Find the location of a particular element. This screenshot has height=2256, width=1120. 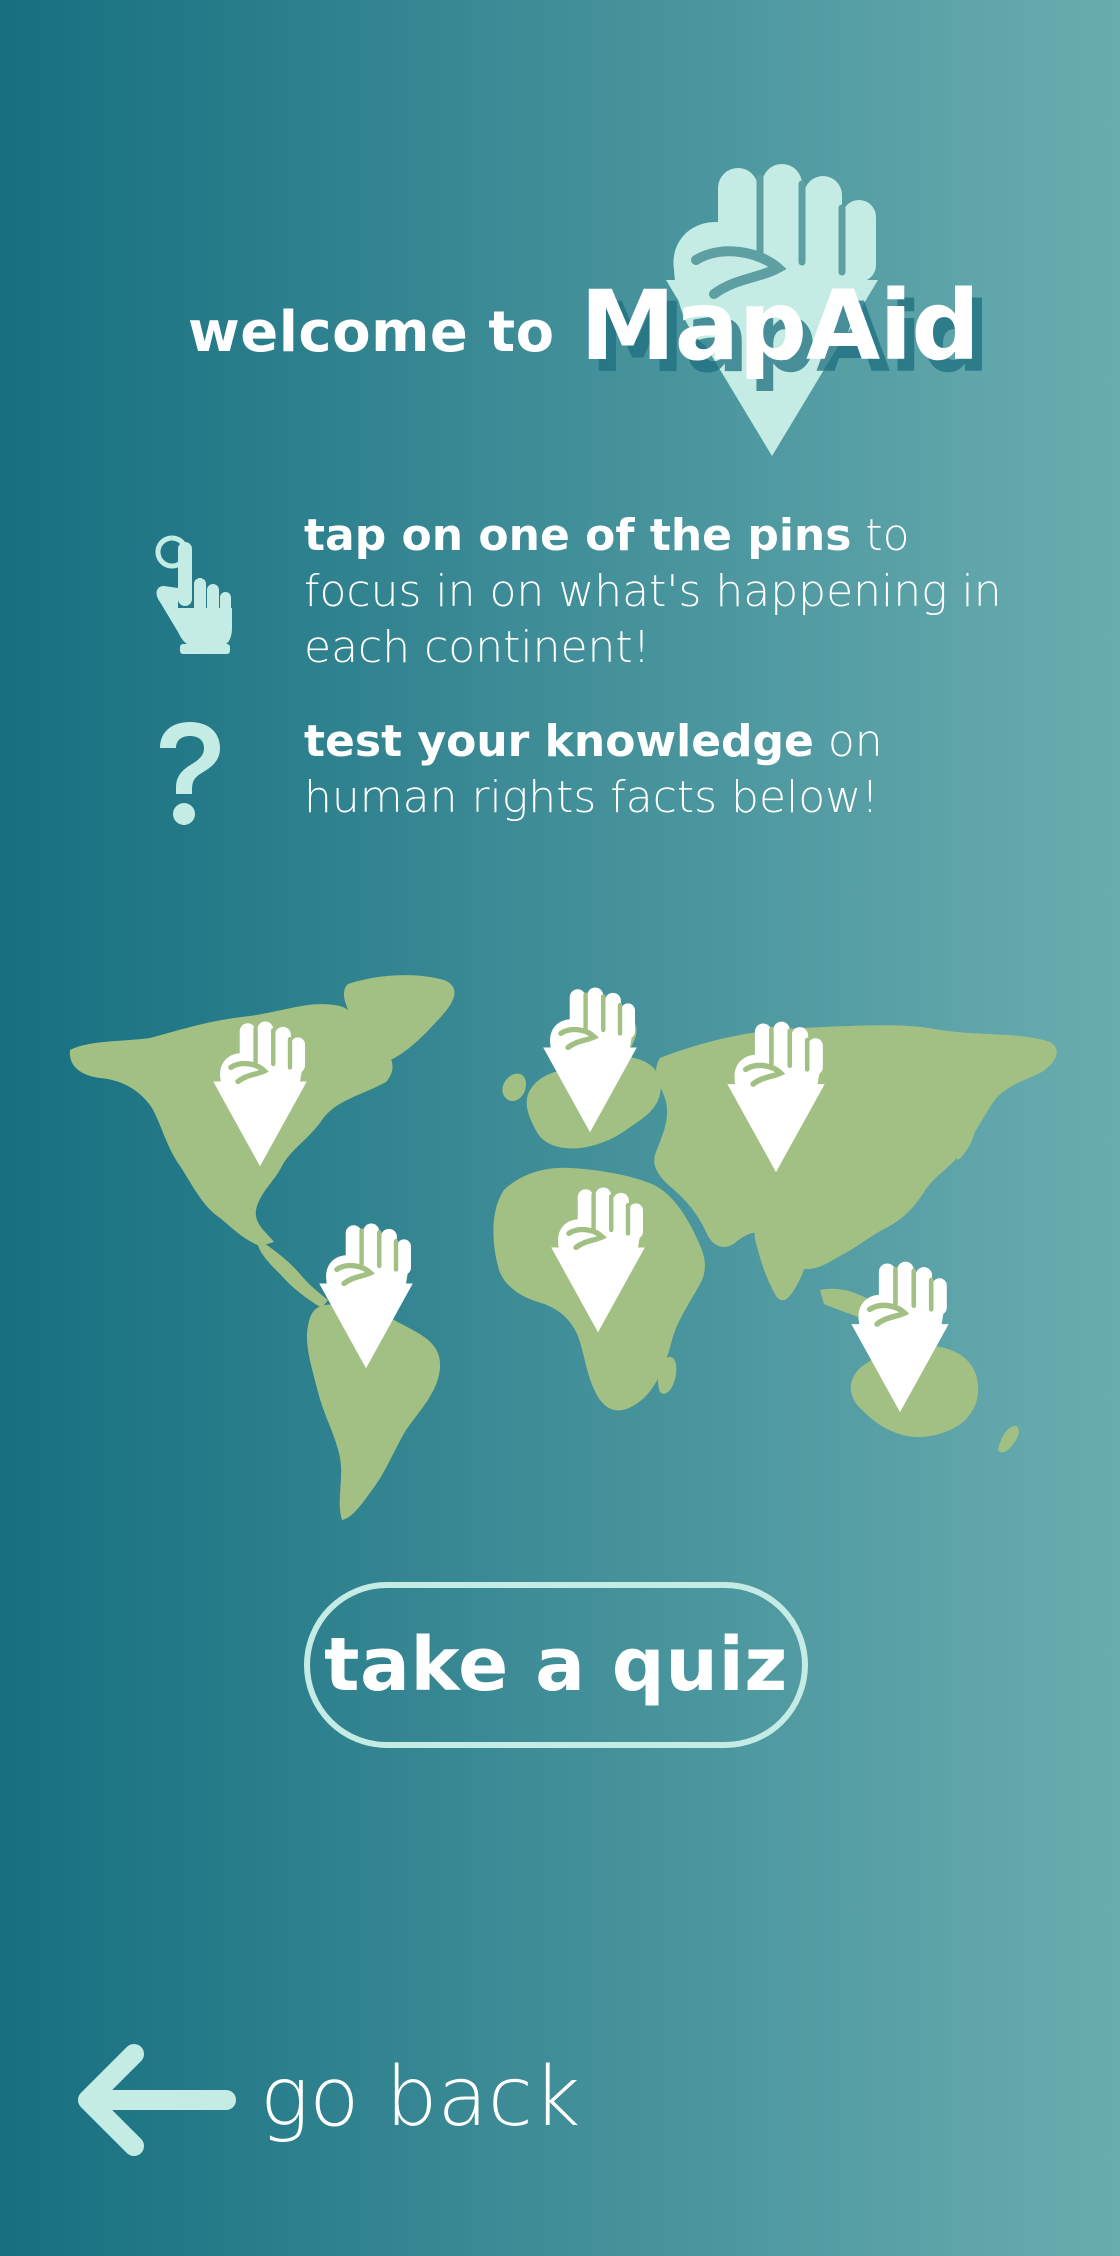

land-north-america is located at coordinates (231, 1125).